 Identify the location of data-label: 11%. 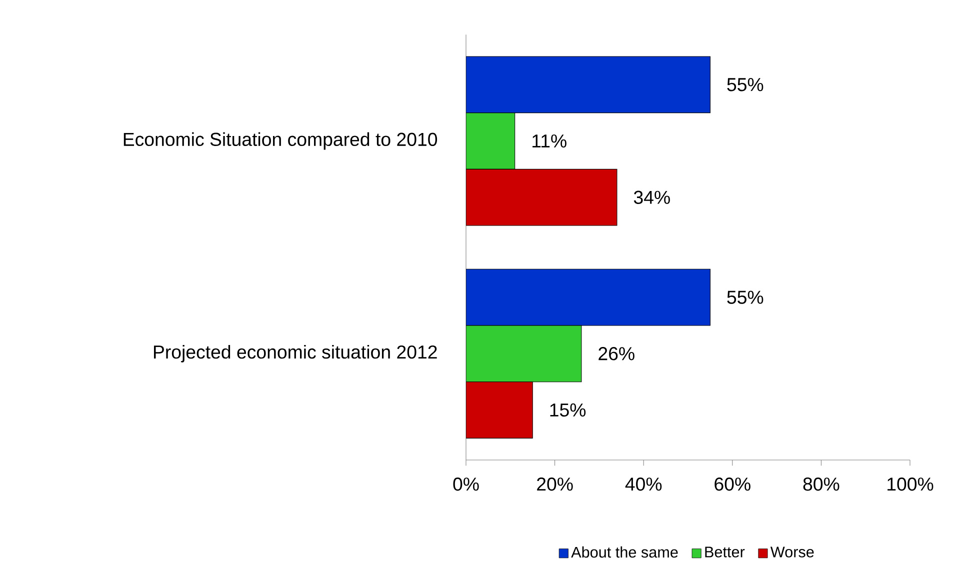
(549, 141).